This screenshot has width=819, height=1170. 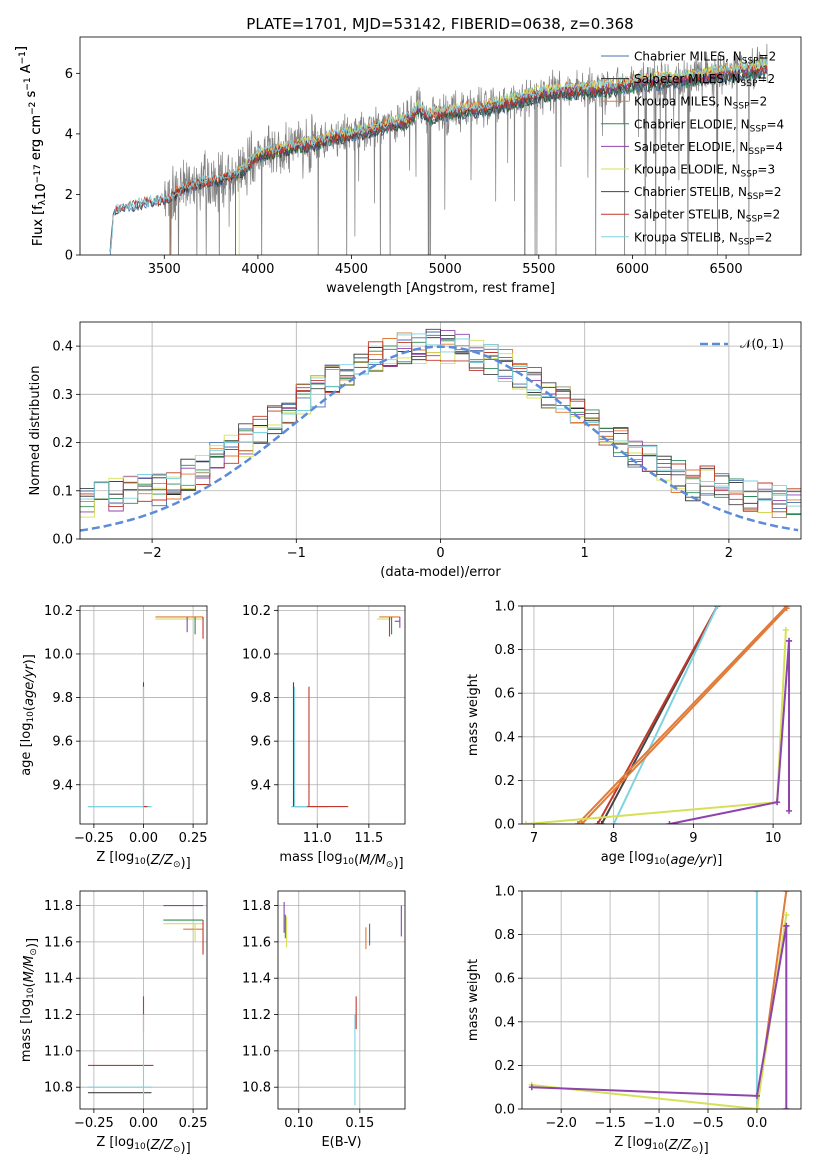 I want to click on normal-curve, so click(x=439, y=438).